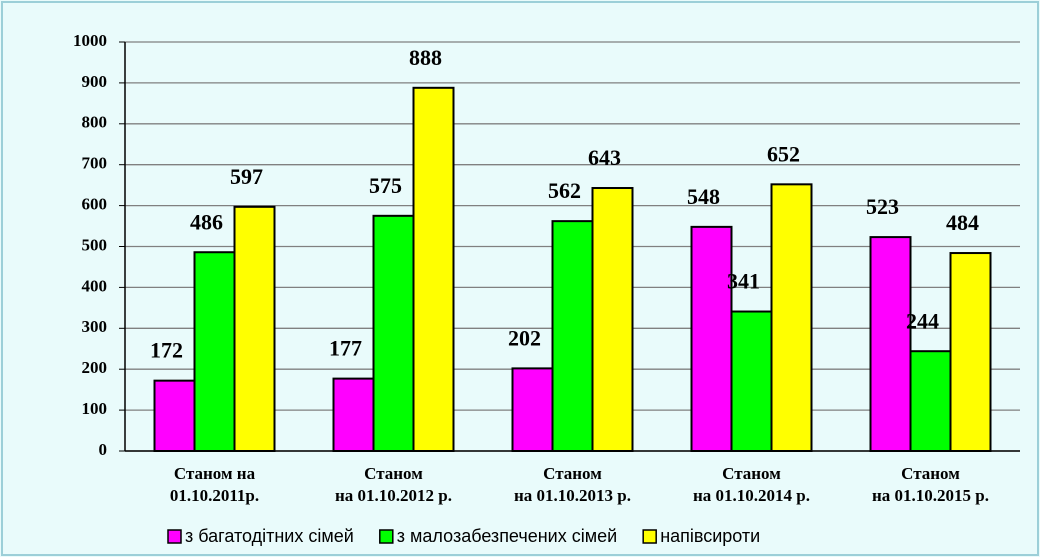 The width and height of the screenshot is (1040, 557). What do you see at coordinates (95, 367) in the screenshot?
I see `y-tick-label: 200` at bounding box center [95, 367].